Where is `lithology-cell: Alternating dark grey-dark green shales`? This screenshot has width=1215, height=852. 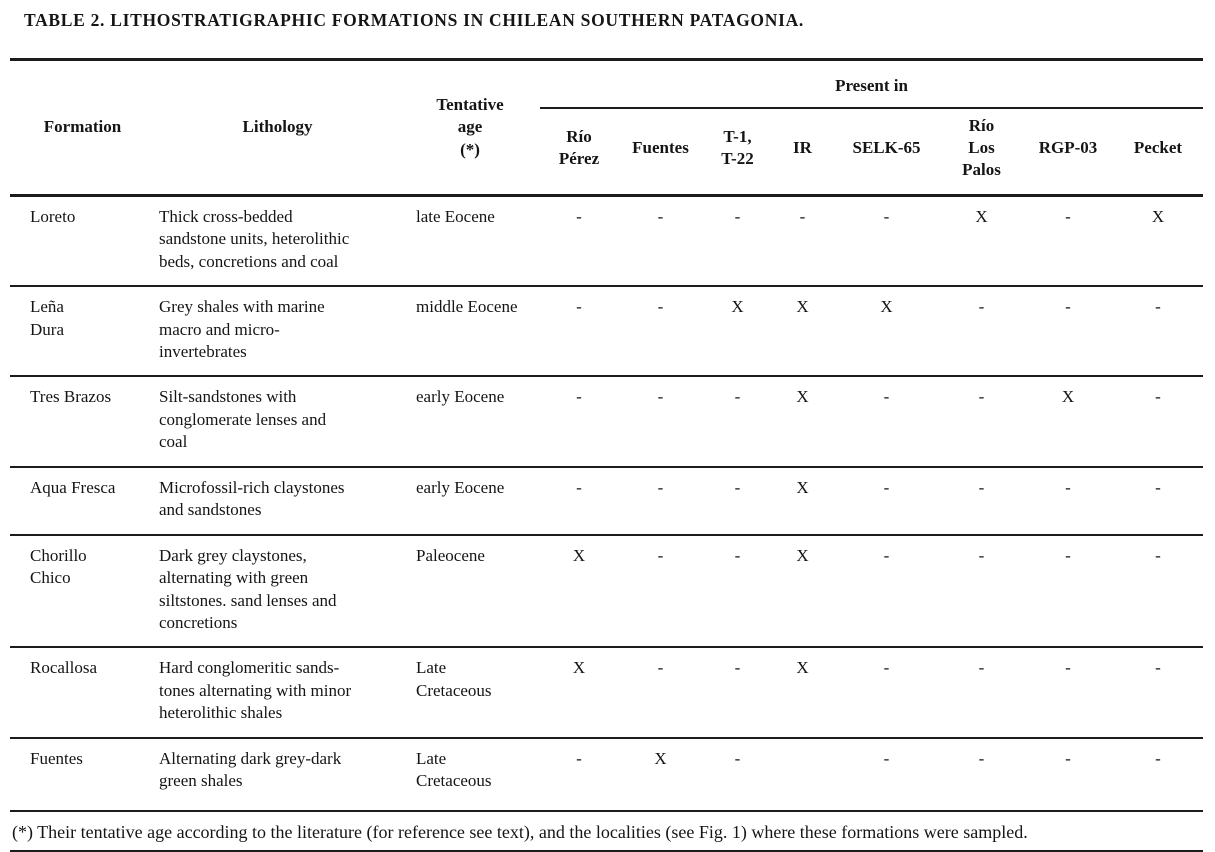
lithology-cell: Alternating dark grey-dark green shales is located at coordinates (277, 773).